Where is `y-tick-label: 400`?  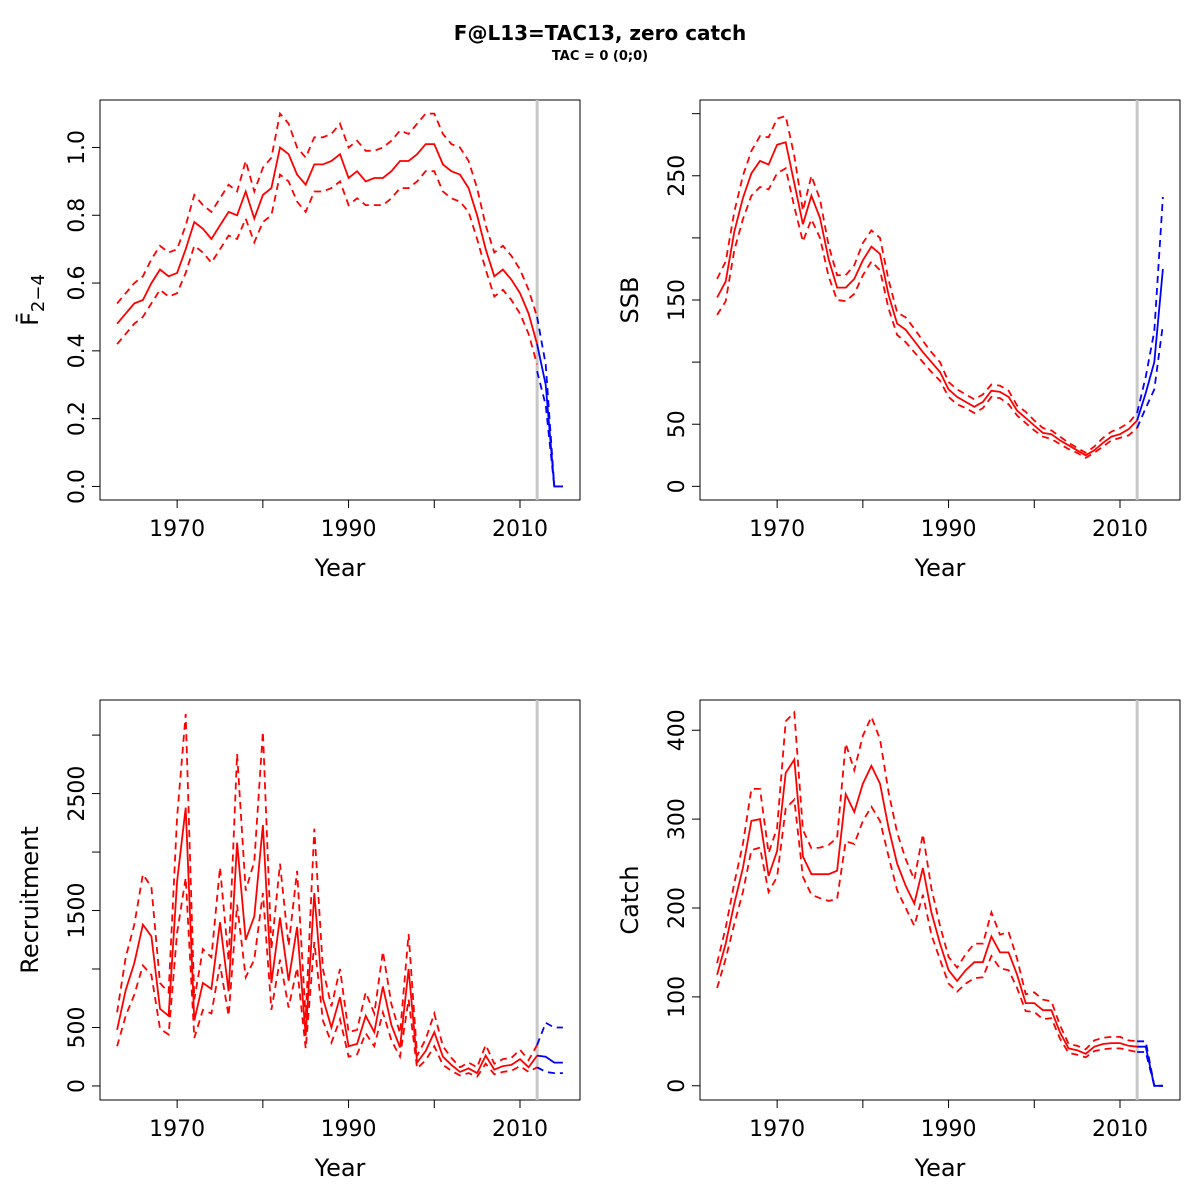 y-tick-label: 400 is located at coordinates (677, 730).